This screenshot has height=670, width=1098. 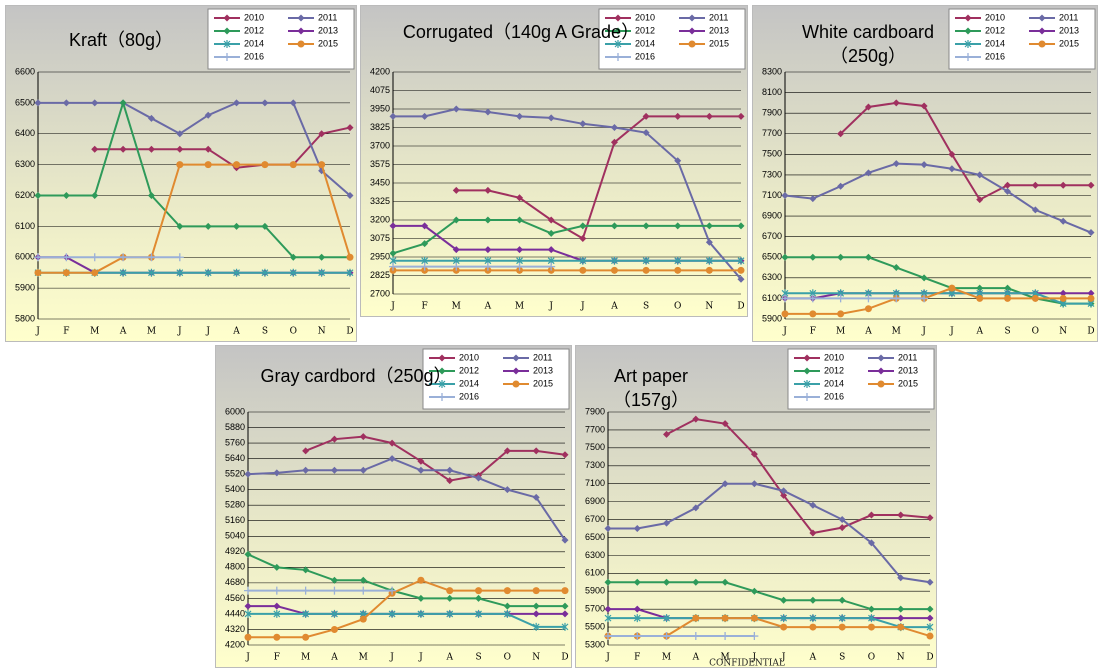 What do you see at coordinates (235, 629) in the screenshot?
I see `y-tick-label: 4320` at bounding box center [235, 629].